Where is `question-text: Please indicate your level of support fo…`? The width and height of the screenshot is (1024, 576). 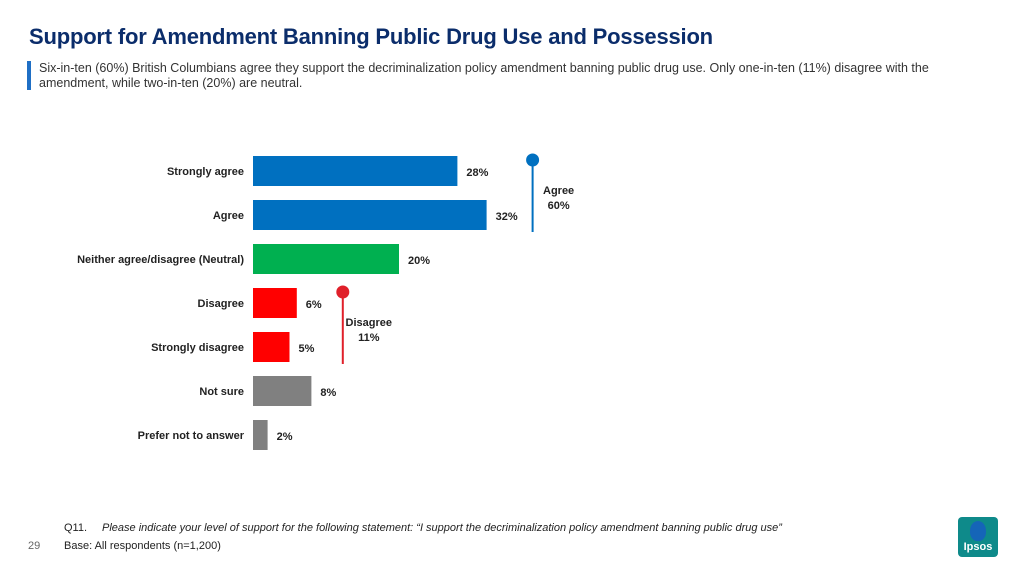 question-text: Please indicate your level of support fo… is located at coordinates (442, 528).